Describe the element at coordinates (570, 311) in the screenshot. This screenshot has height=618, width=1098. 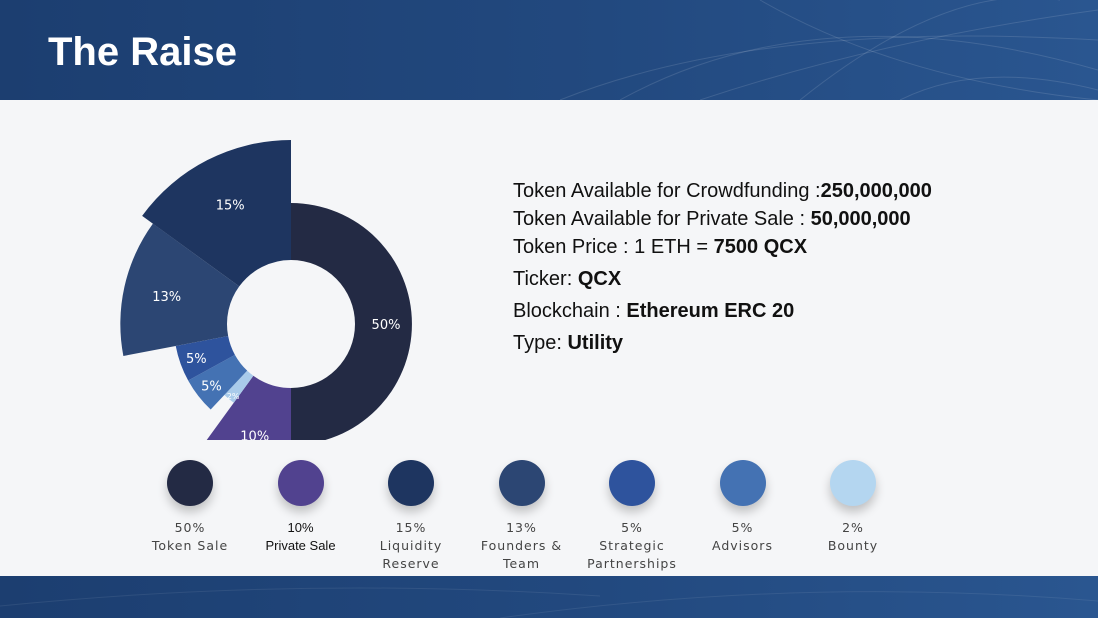
I see `info-label: Blockchain :` at that location.